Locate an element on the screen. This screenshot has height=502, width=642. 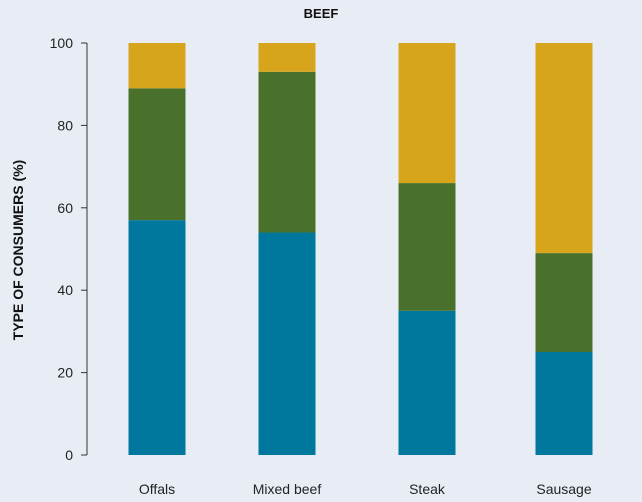
chart-title: BEEF is located at coordinates (321, 13).